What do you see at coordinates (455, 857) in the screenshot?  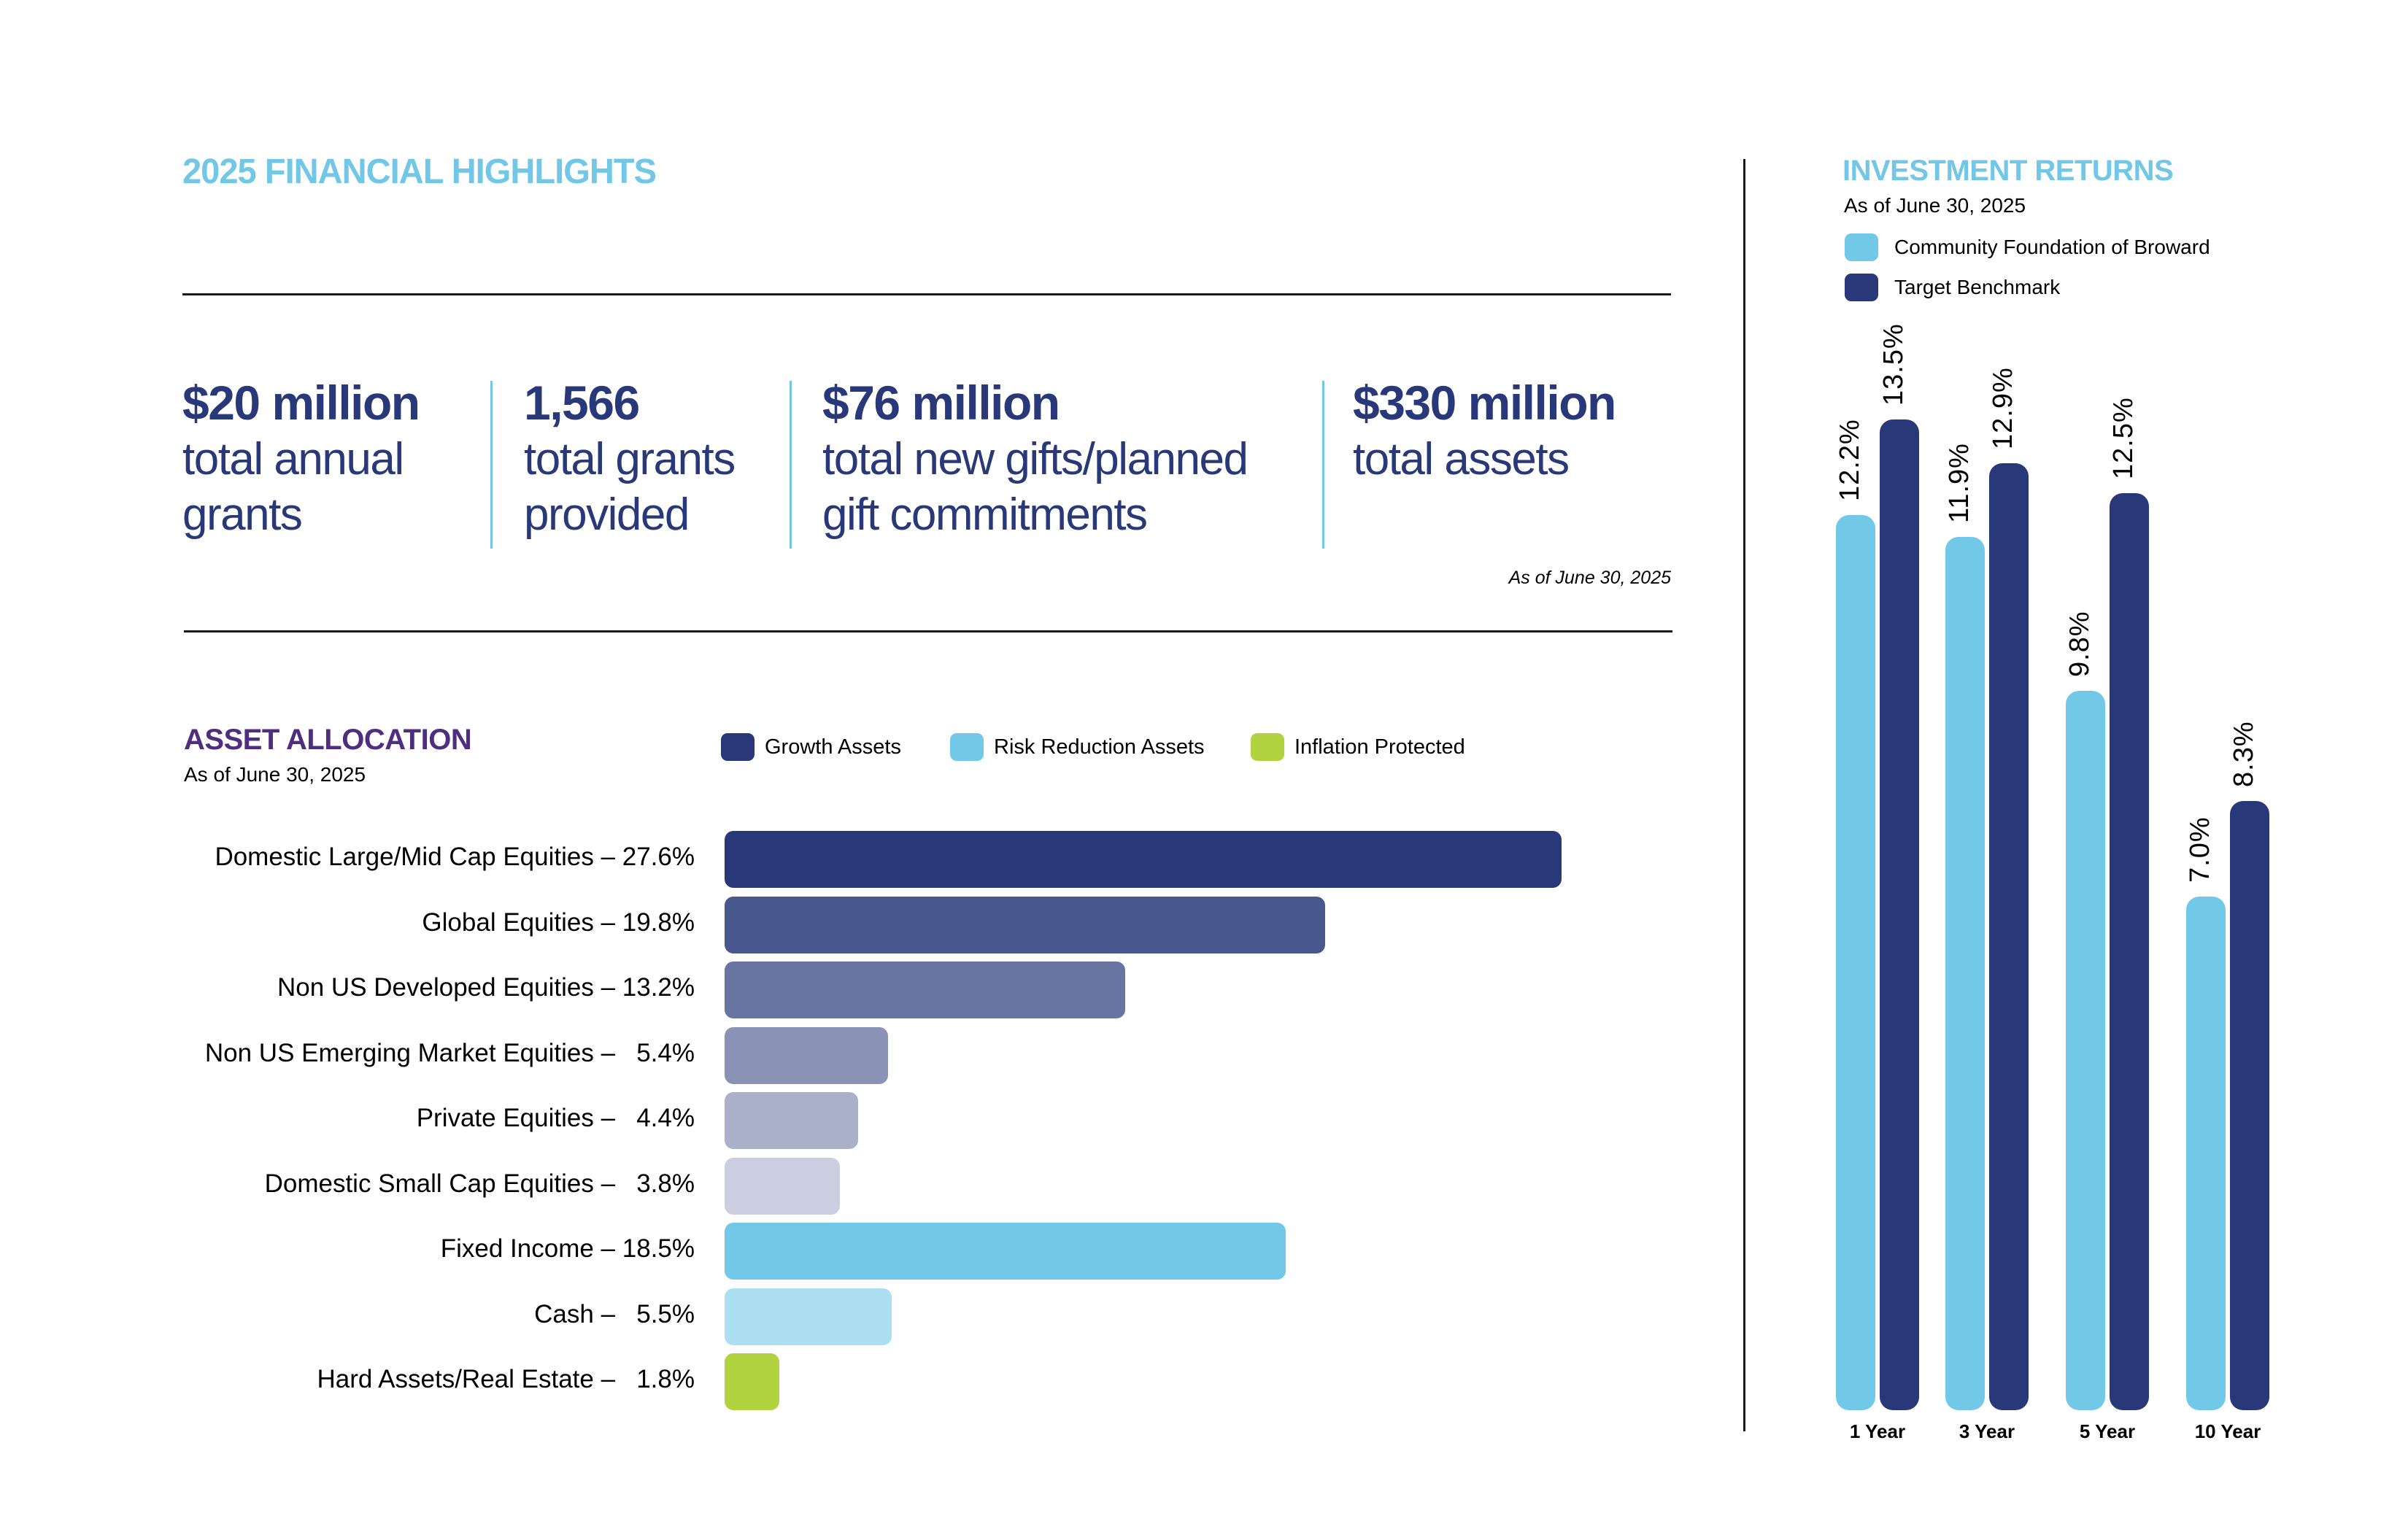 I see `allocation-label: Domestic Large/Mid Cap Equities – 27.6%` at bounding box center [455, 857].